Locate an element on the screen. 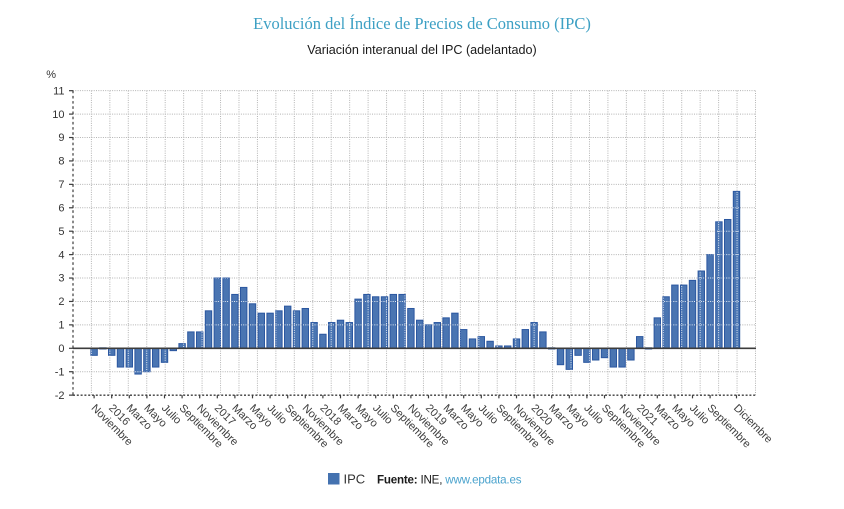 Image resolution: width=844 pixels, height=509 pixels. svg-text: Fuente: INE, www.epdata.es is located at coordinates (449, 479).